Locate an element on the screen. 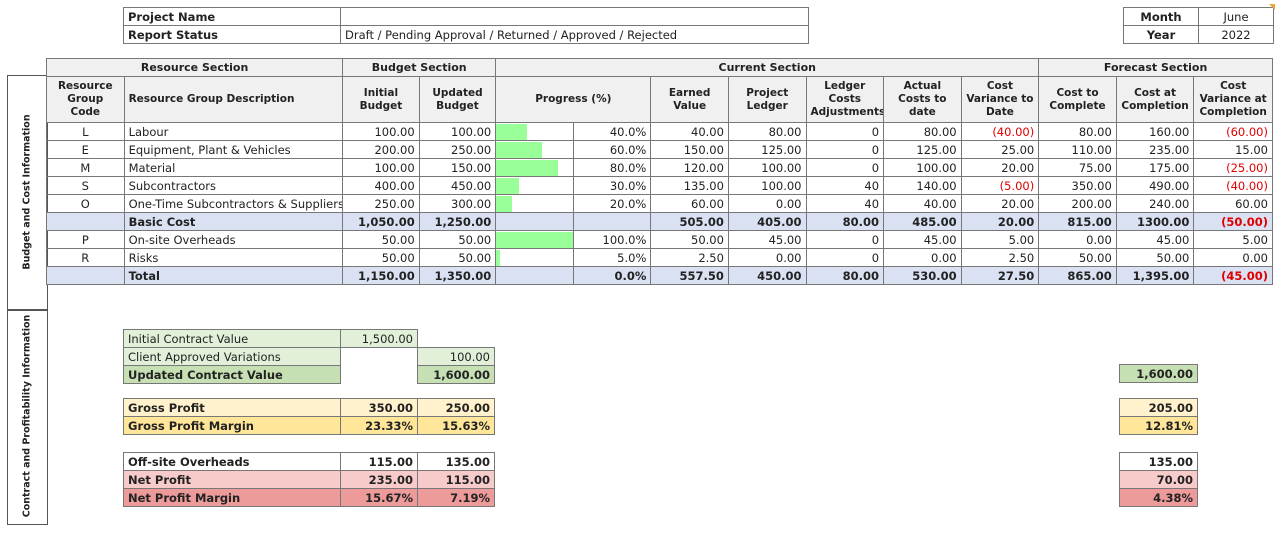 Image resolution: width=1280 pixels, height=535 pixels. actual-costs-cell: 125.00 is located at coordinates (922, 149).